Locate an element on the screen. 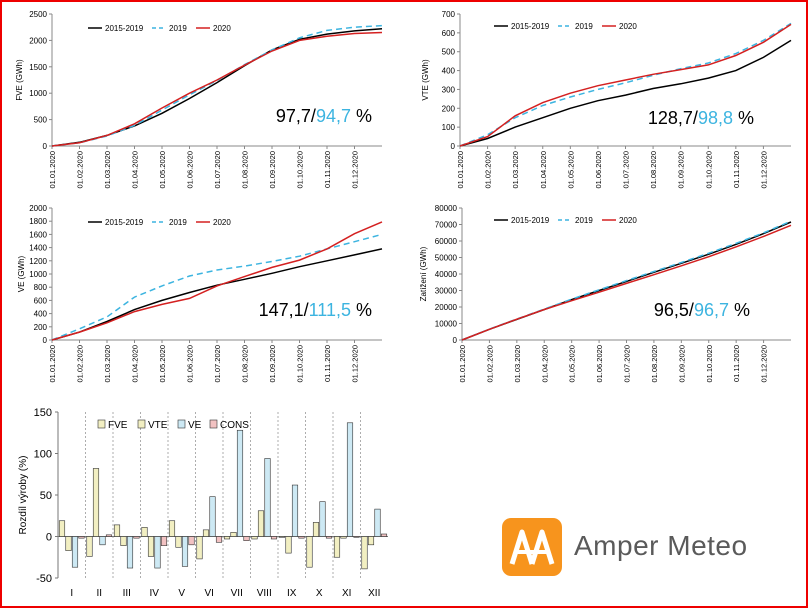 This screenshot has width=808, height=608. legend-label: 2015-2019 is located at coordinates (124, 28).